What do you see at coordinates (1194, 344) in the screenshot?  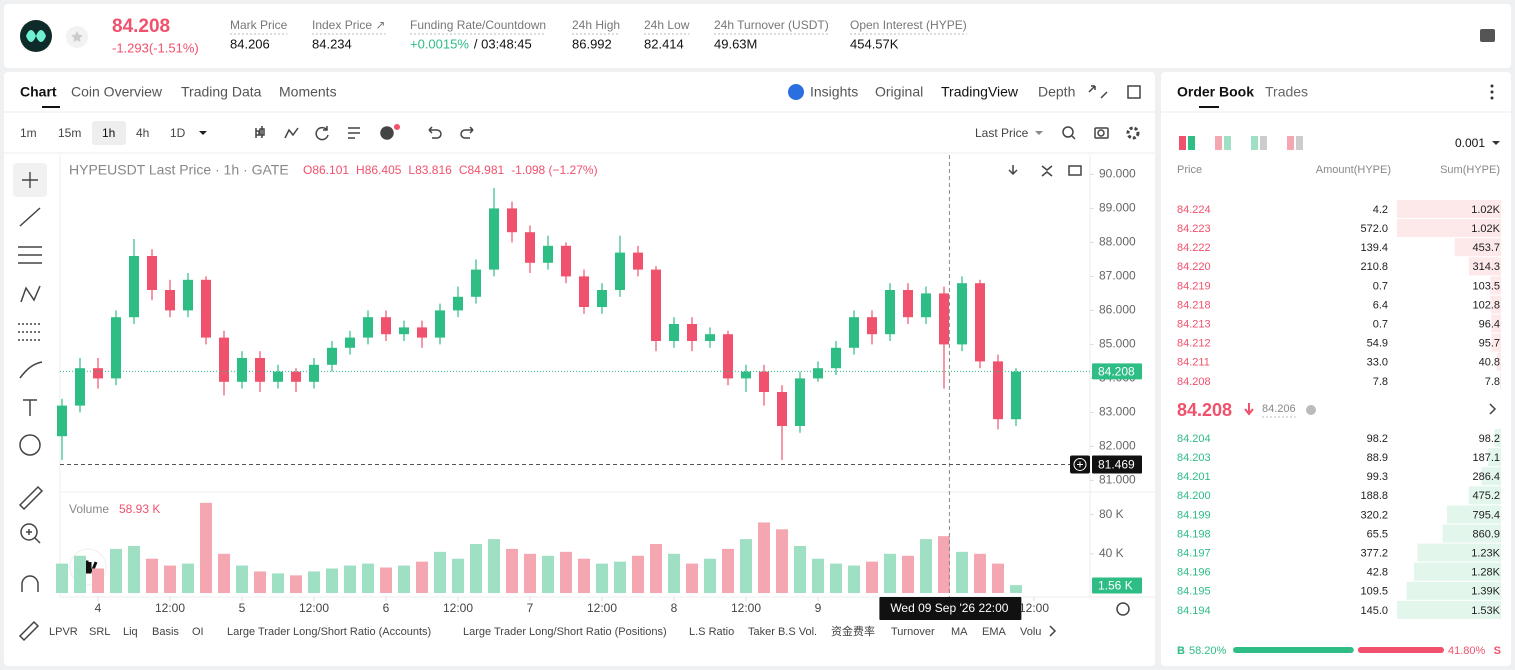 I see `book-price: 84.212` at bounding box center [1194, 344].